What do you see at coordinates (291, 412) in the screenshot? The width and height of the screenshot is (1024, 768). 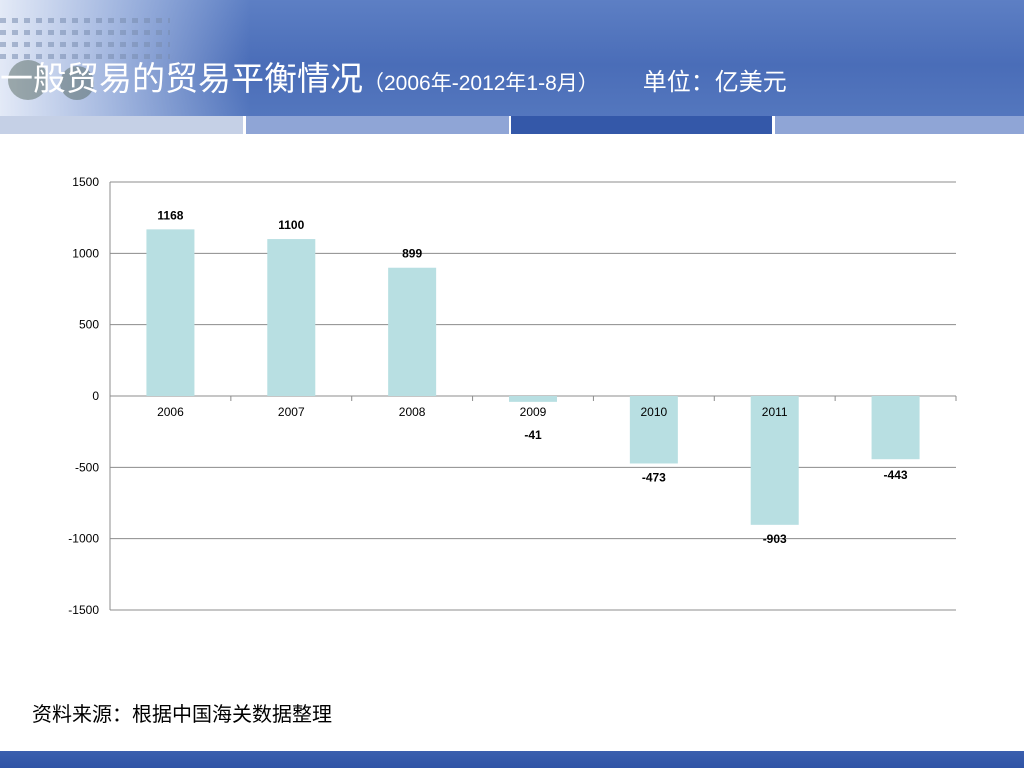 I see `x-tick-label: 2007` at bounding box center [291, 412].